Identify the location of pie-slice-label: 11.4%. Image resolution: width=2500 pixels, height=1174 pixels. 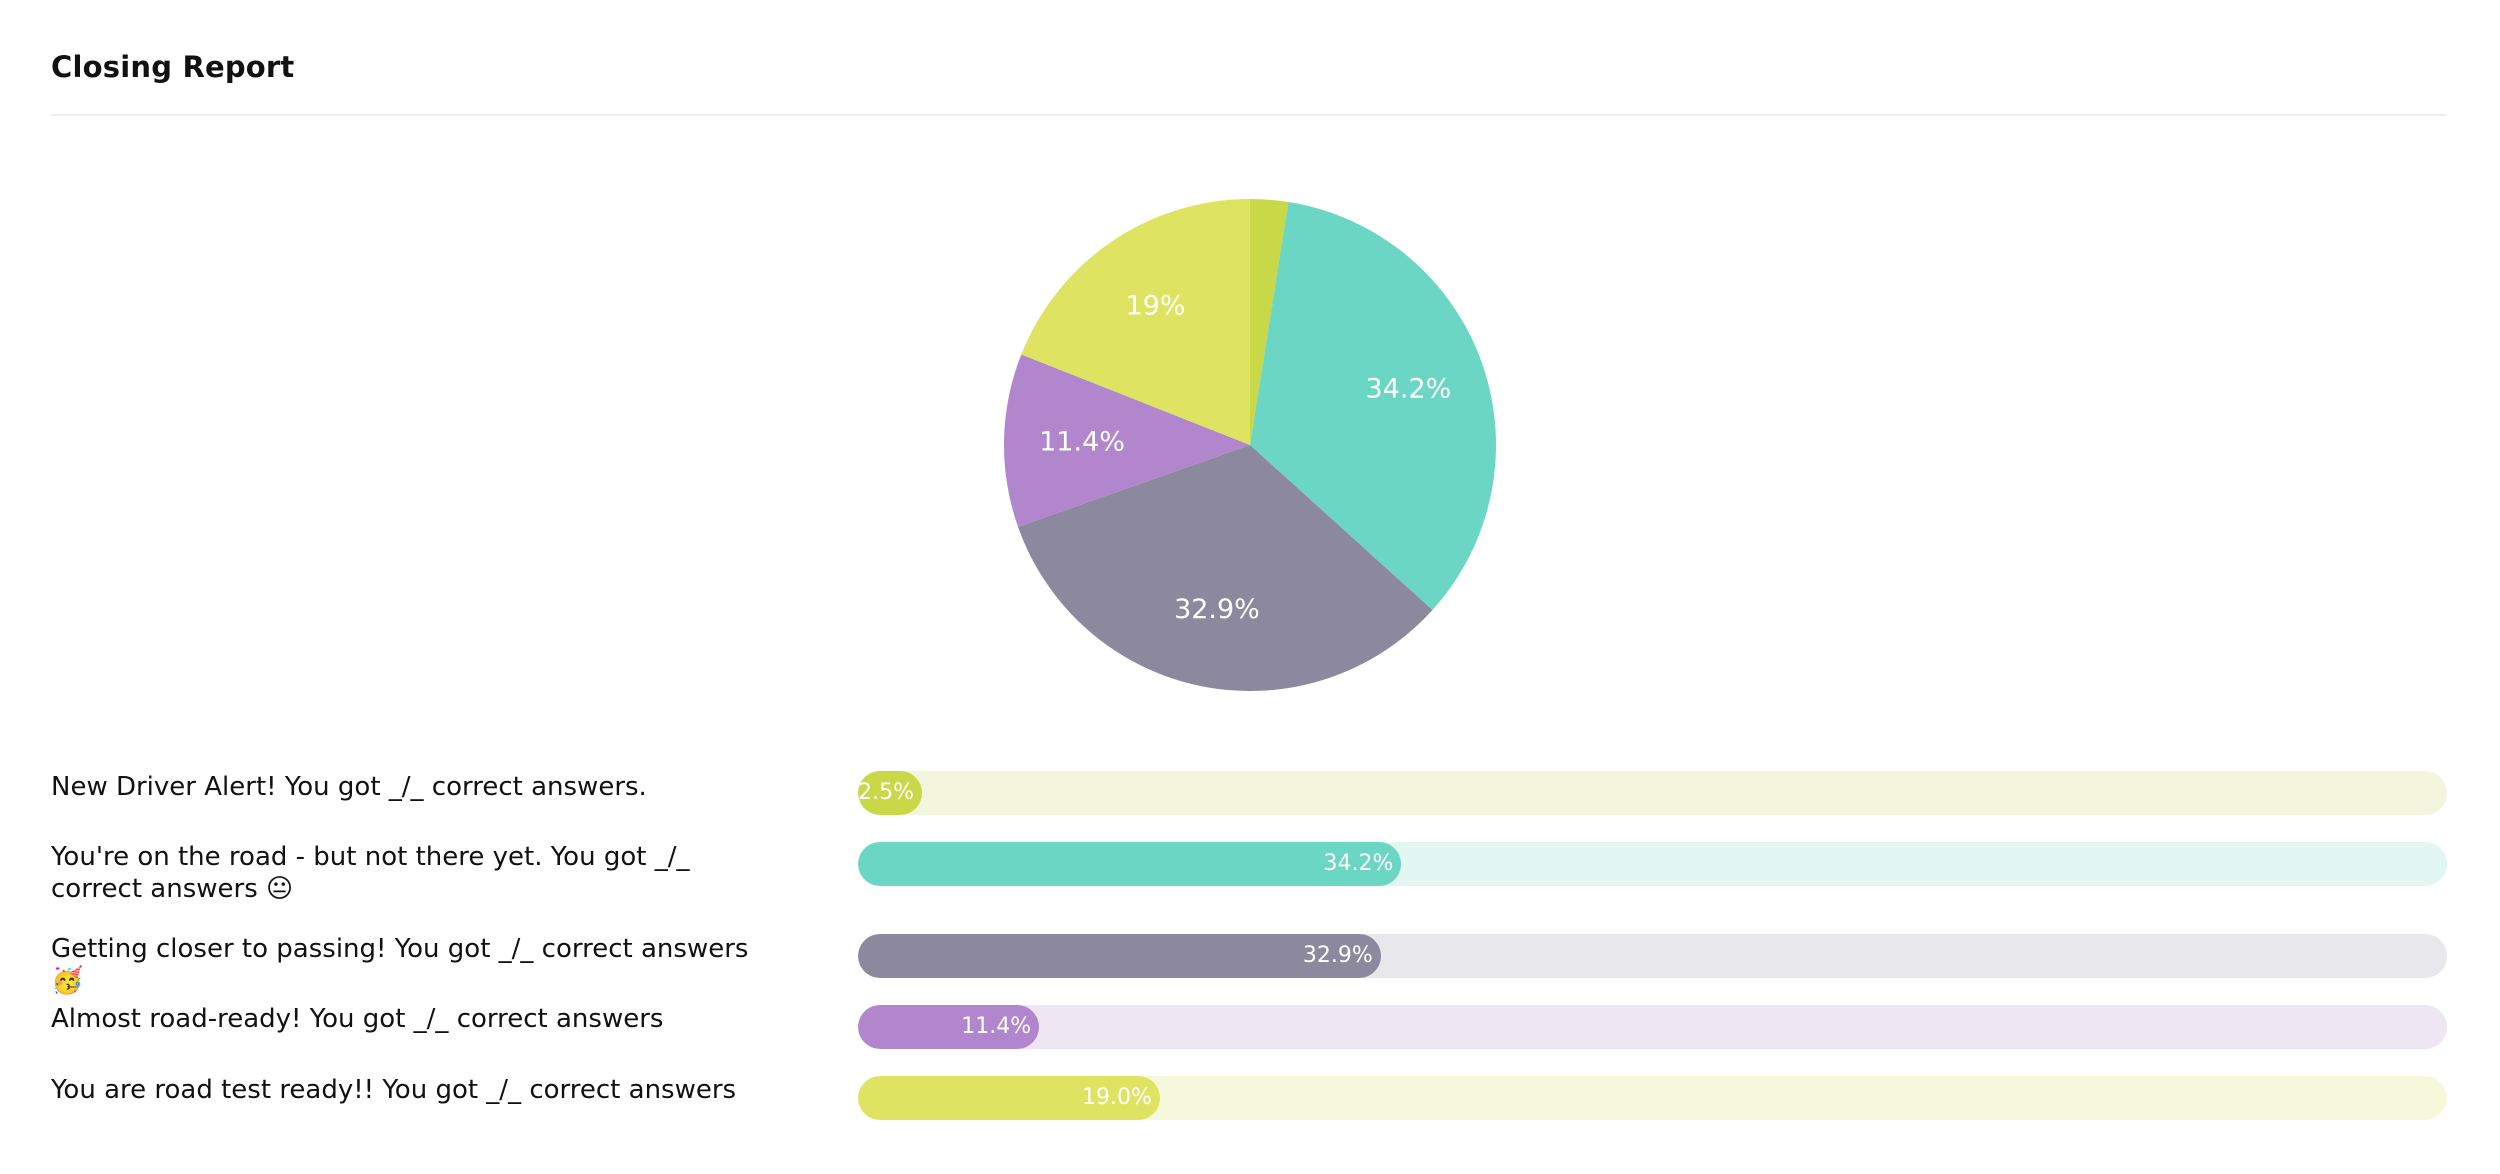
(1082, 441).